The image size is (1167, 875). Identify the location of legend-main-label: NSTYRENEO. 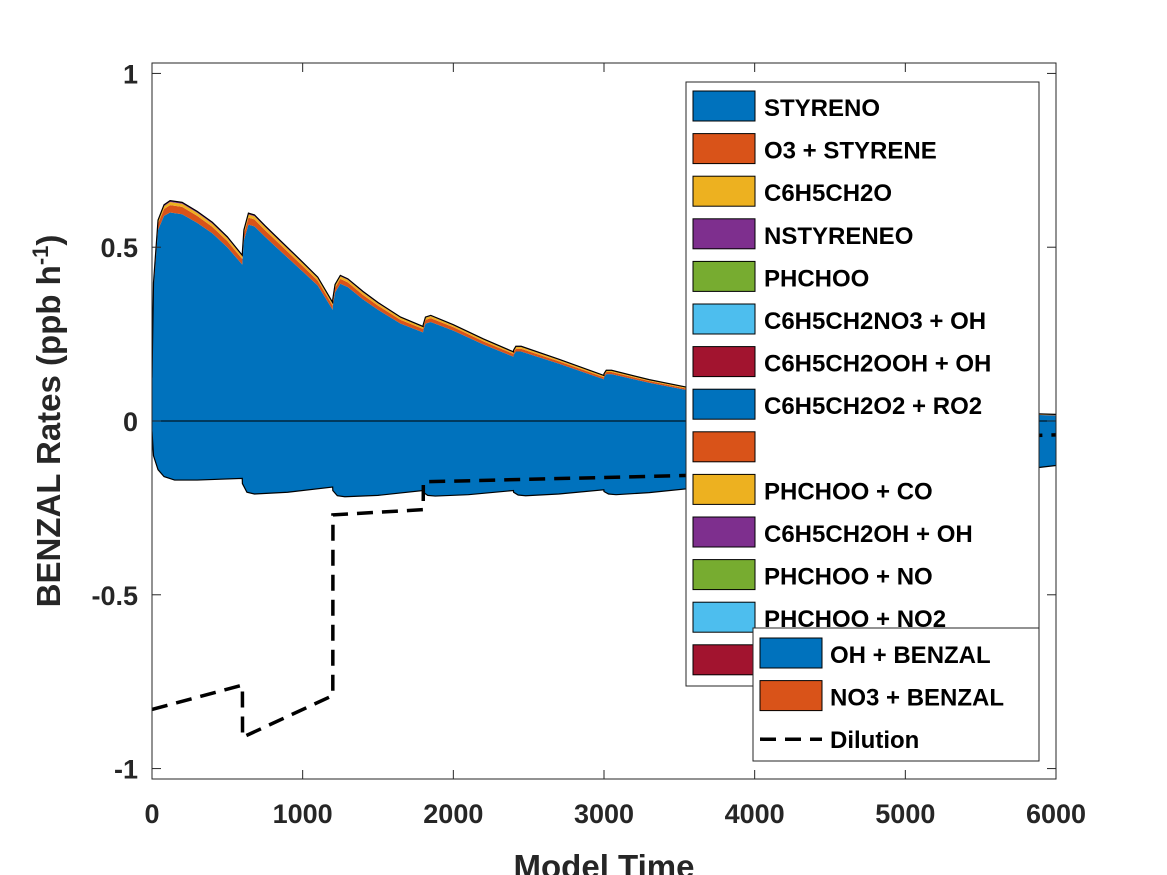
(838, 236).